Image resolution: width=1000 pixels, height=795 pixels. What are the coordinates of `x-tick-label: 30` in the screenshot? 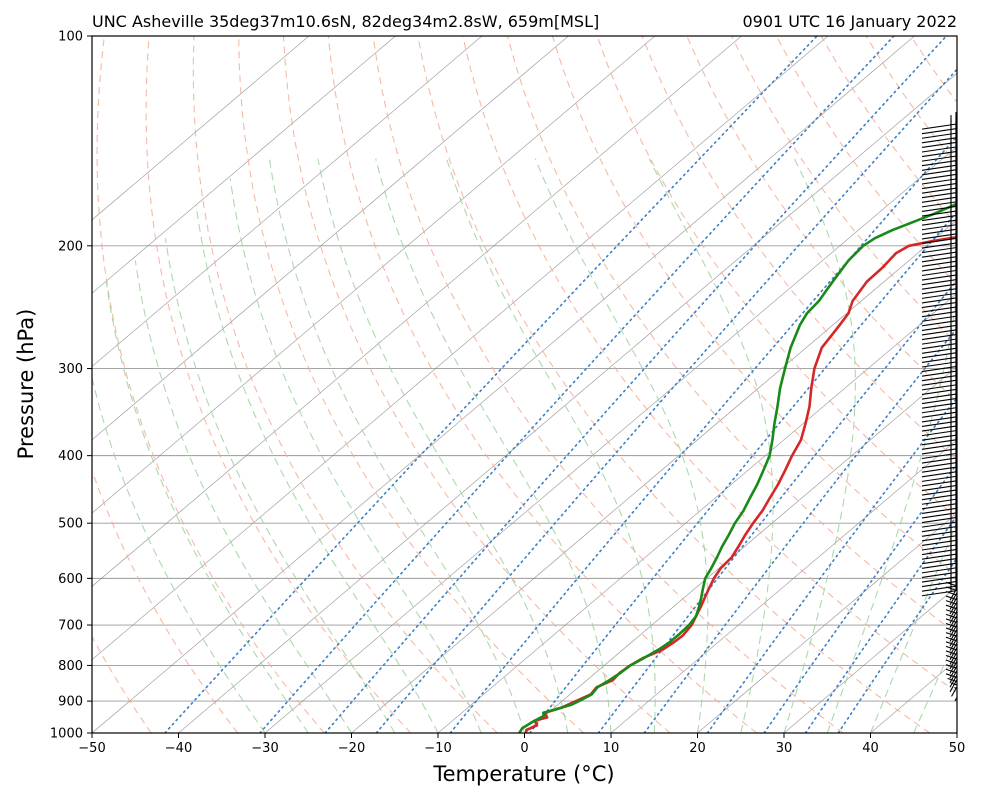 It's located at (784, 748).